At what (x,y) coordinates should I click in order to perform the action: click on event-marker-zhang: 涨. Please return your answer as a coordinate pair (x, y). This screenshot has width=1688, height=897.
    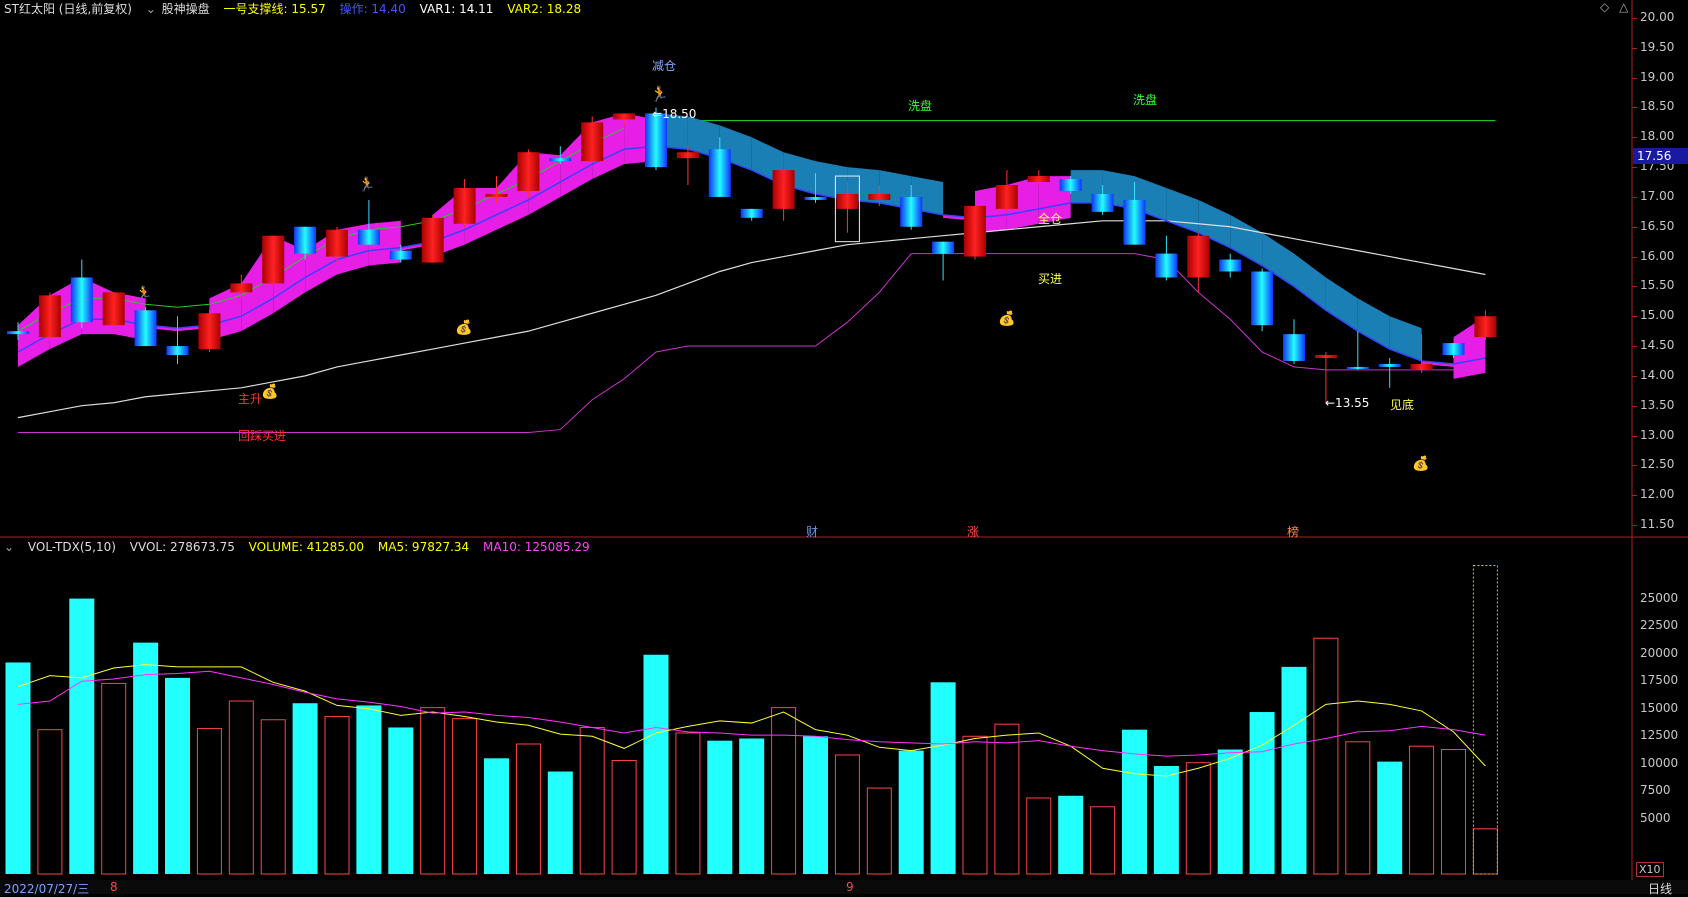
    Looking at the image, I should click on (973, 532).